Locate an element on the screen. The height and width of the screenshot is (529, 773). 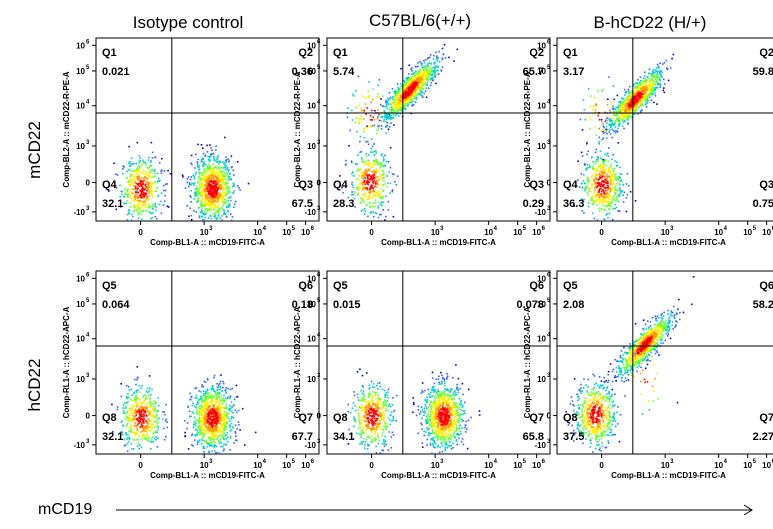
x-tick-label: 10 is located at coordinates (718, 232).